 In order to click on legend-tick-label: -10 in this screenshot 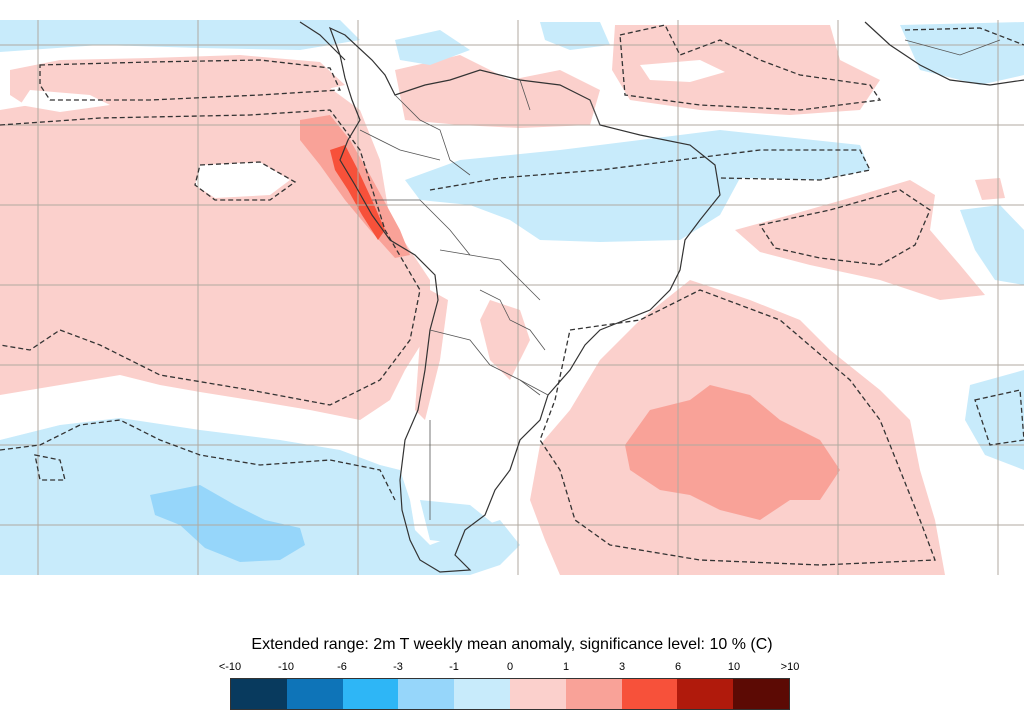, I will do `click(286, 667)`.